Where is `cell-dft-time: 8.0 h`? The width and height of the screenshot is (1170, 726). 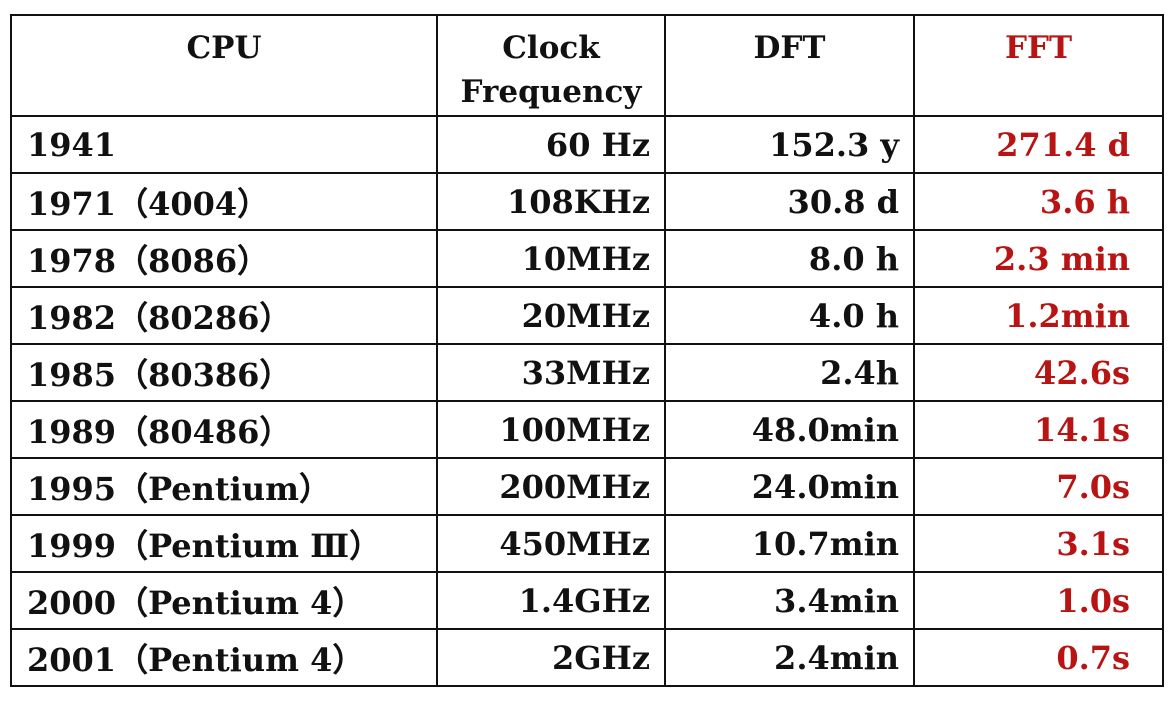
cell-dft-time: 8.0 h is located at coordinates (789, 258).